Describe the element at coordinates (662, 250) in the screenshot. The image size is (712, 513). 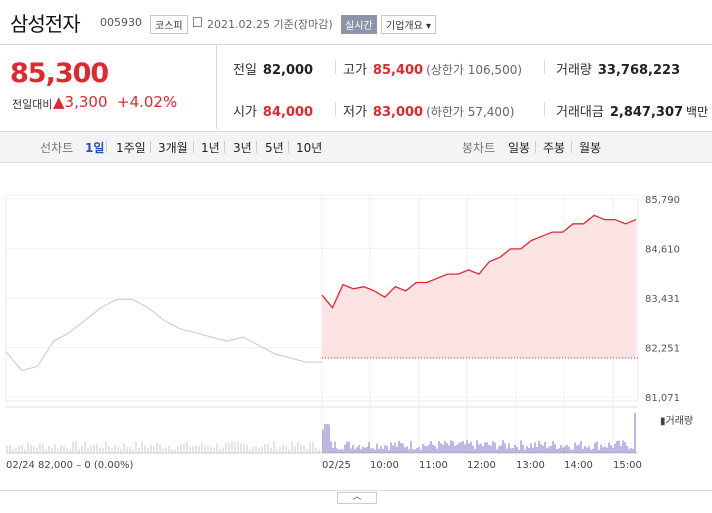
I see `y-tick-label: 84,610` at that location.